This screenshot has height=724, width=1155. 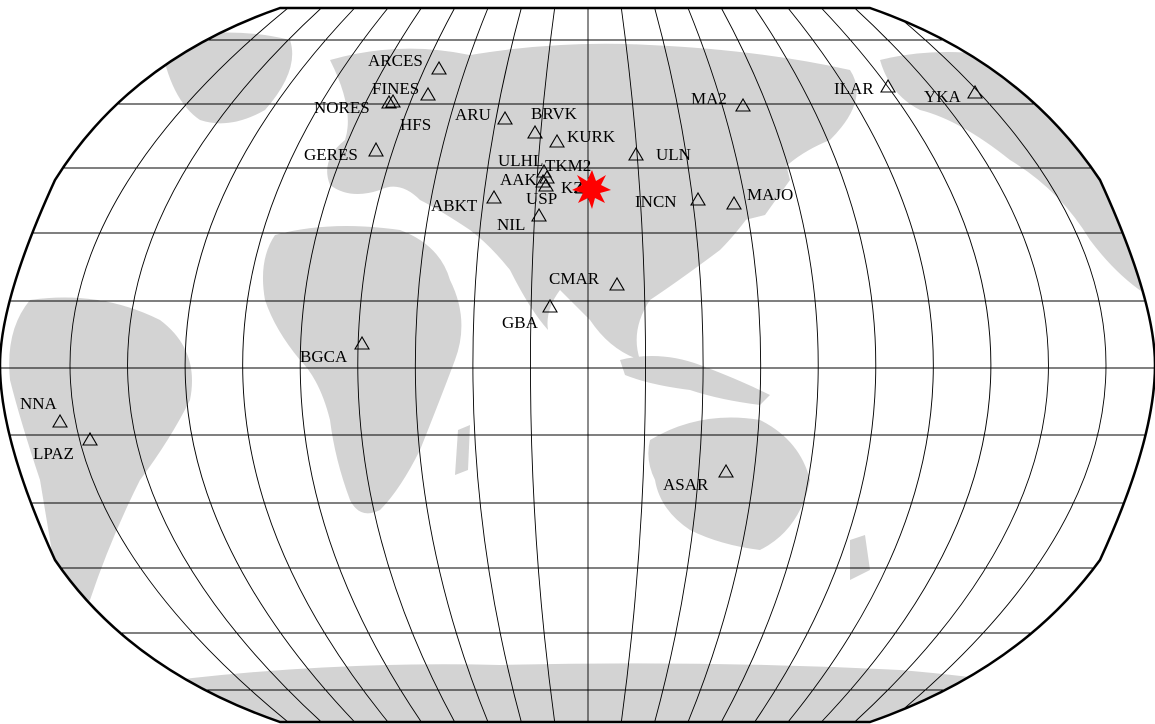 What do you see at coordinates (226, 78) in the screenshot?
I see `landmass-greenland` at bounding box center [226, 78].